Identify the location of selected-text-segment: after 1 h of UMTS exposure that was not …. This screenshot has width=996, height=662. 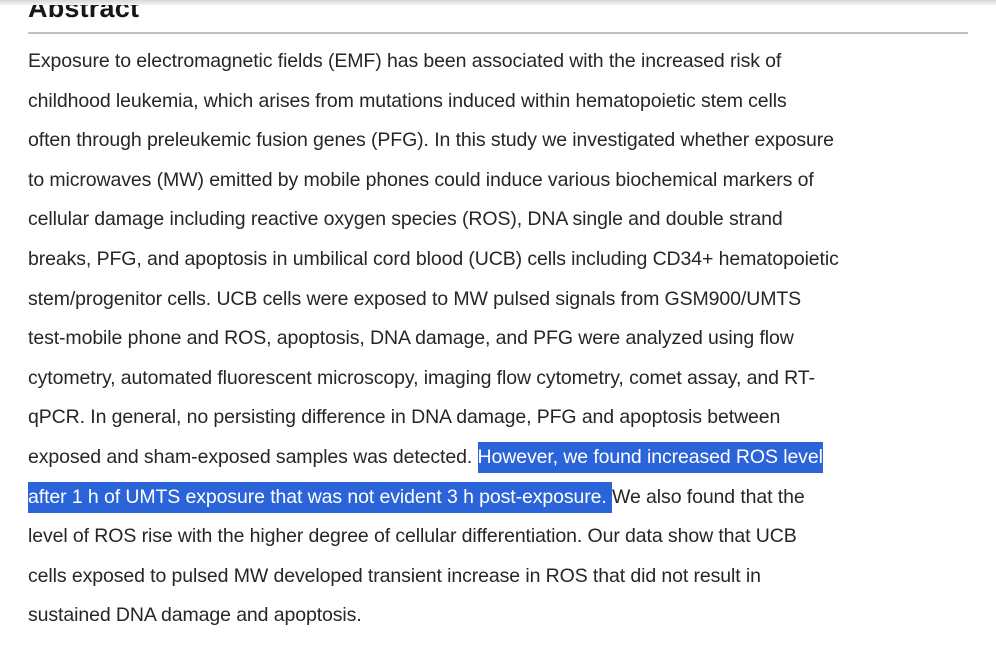
(320, 497).